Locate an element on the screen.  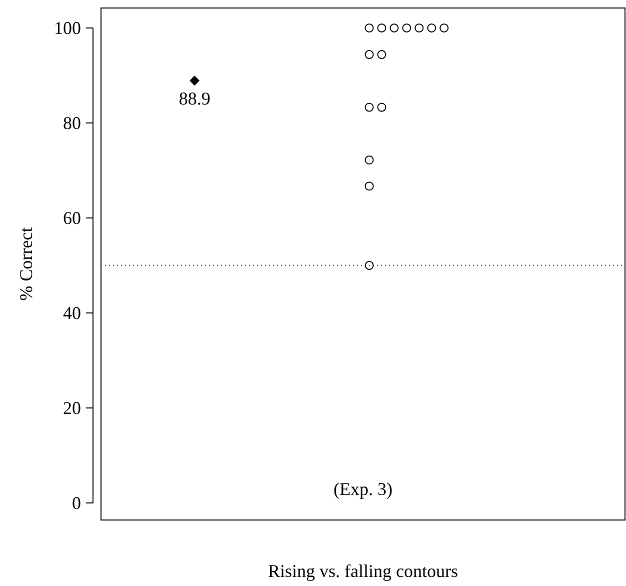
y-tick-label: 20 is located at coordinates (72, 408).